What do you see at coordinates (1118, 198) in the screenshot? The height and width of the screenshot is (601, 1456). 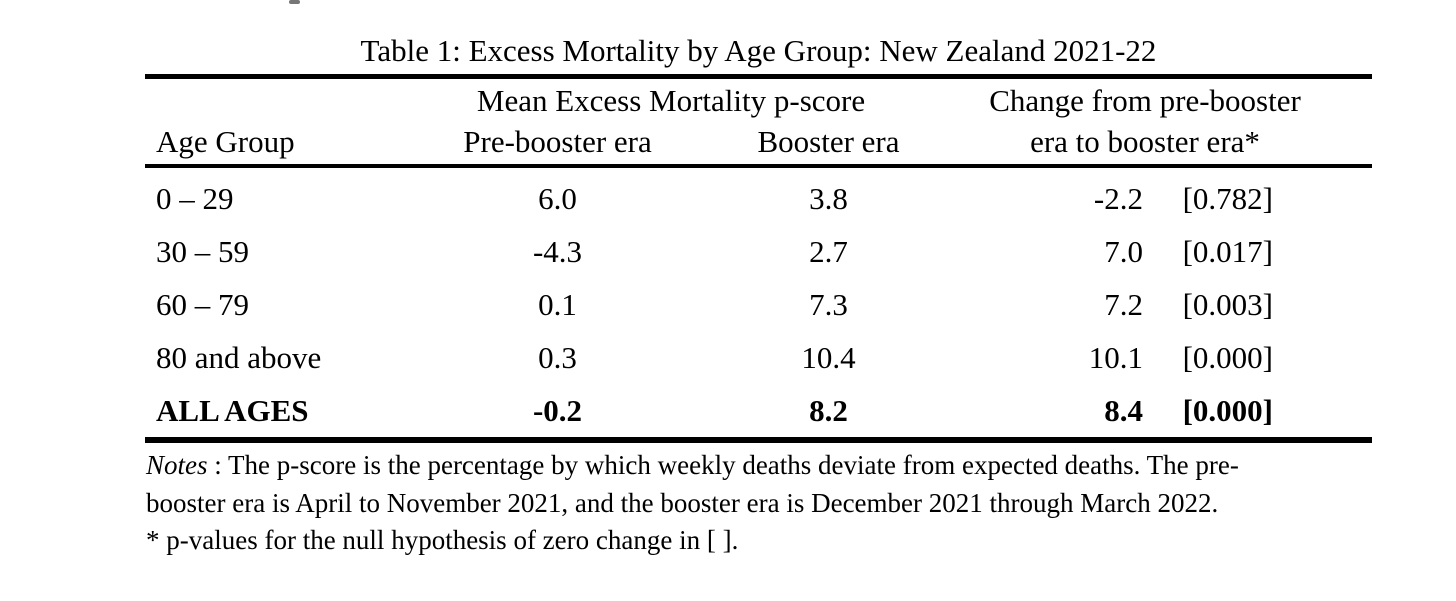 I see `change-value: -2.2` at bounding box center [1118, 198].